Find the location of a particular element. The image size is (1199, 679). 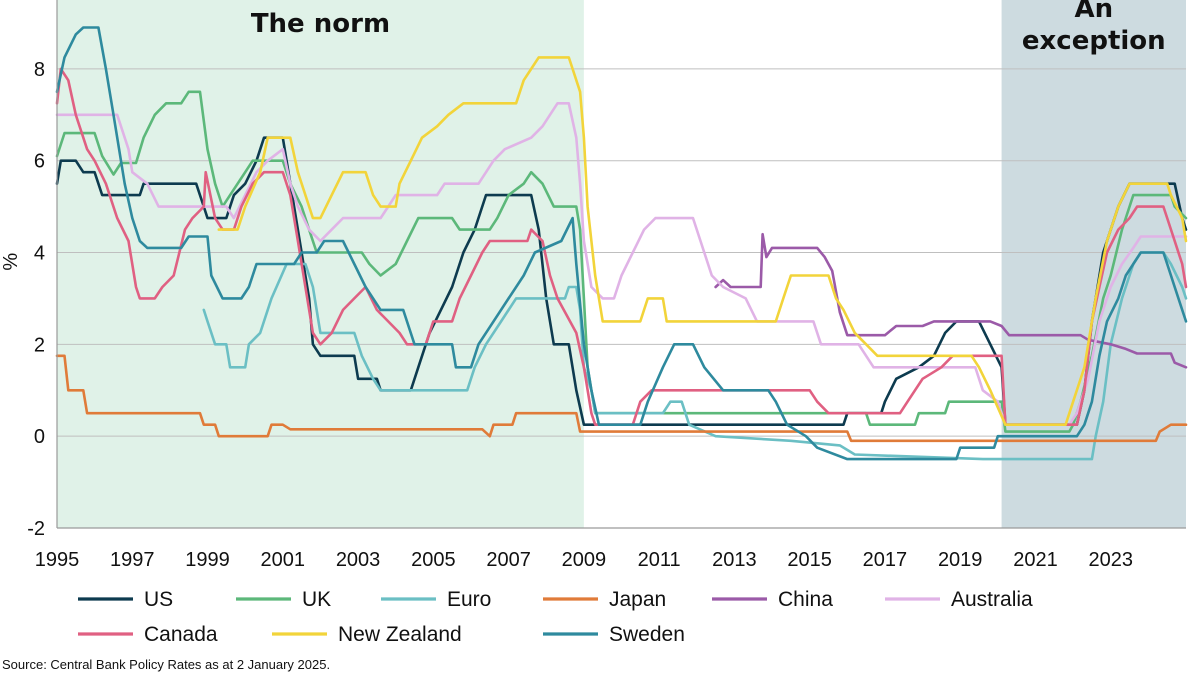

legend-label-sweden: Sweden is located at coordinates (647, 634).